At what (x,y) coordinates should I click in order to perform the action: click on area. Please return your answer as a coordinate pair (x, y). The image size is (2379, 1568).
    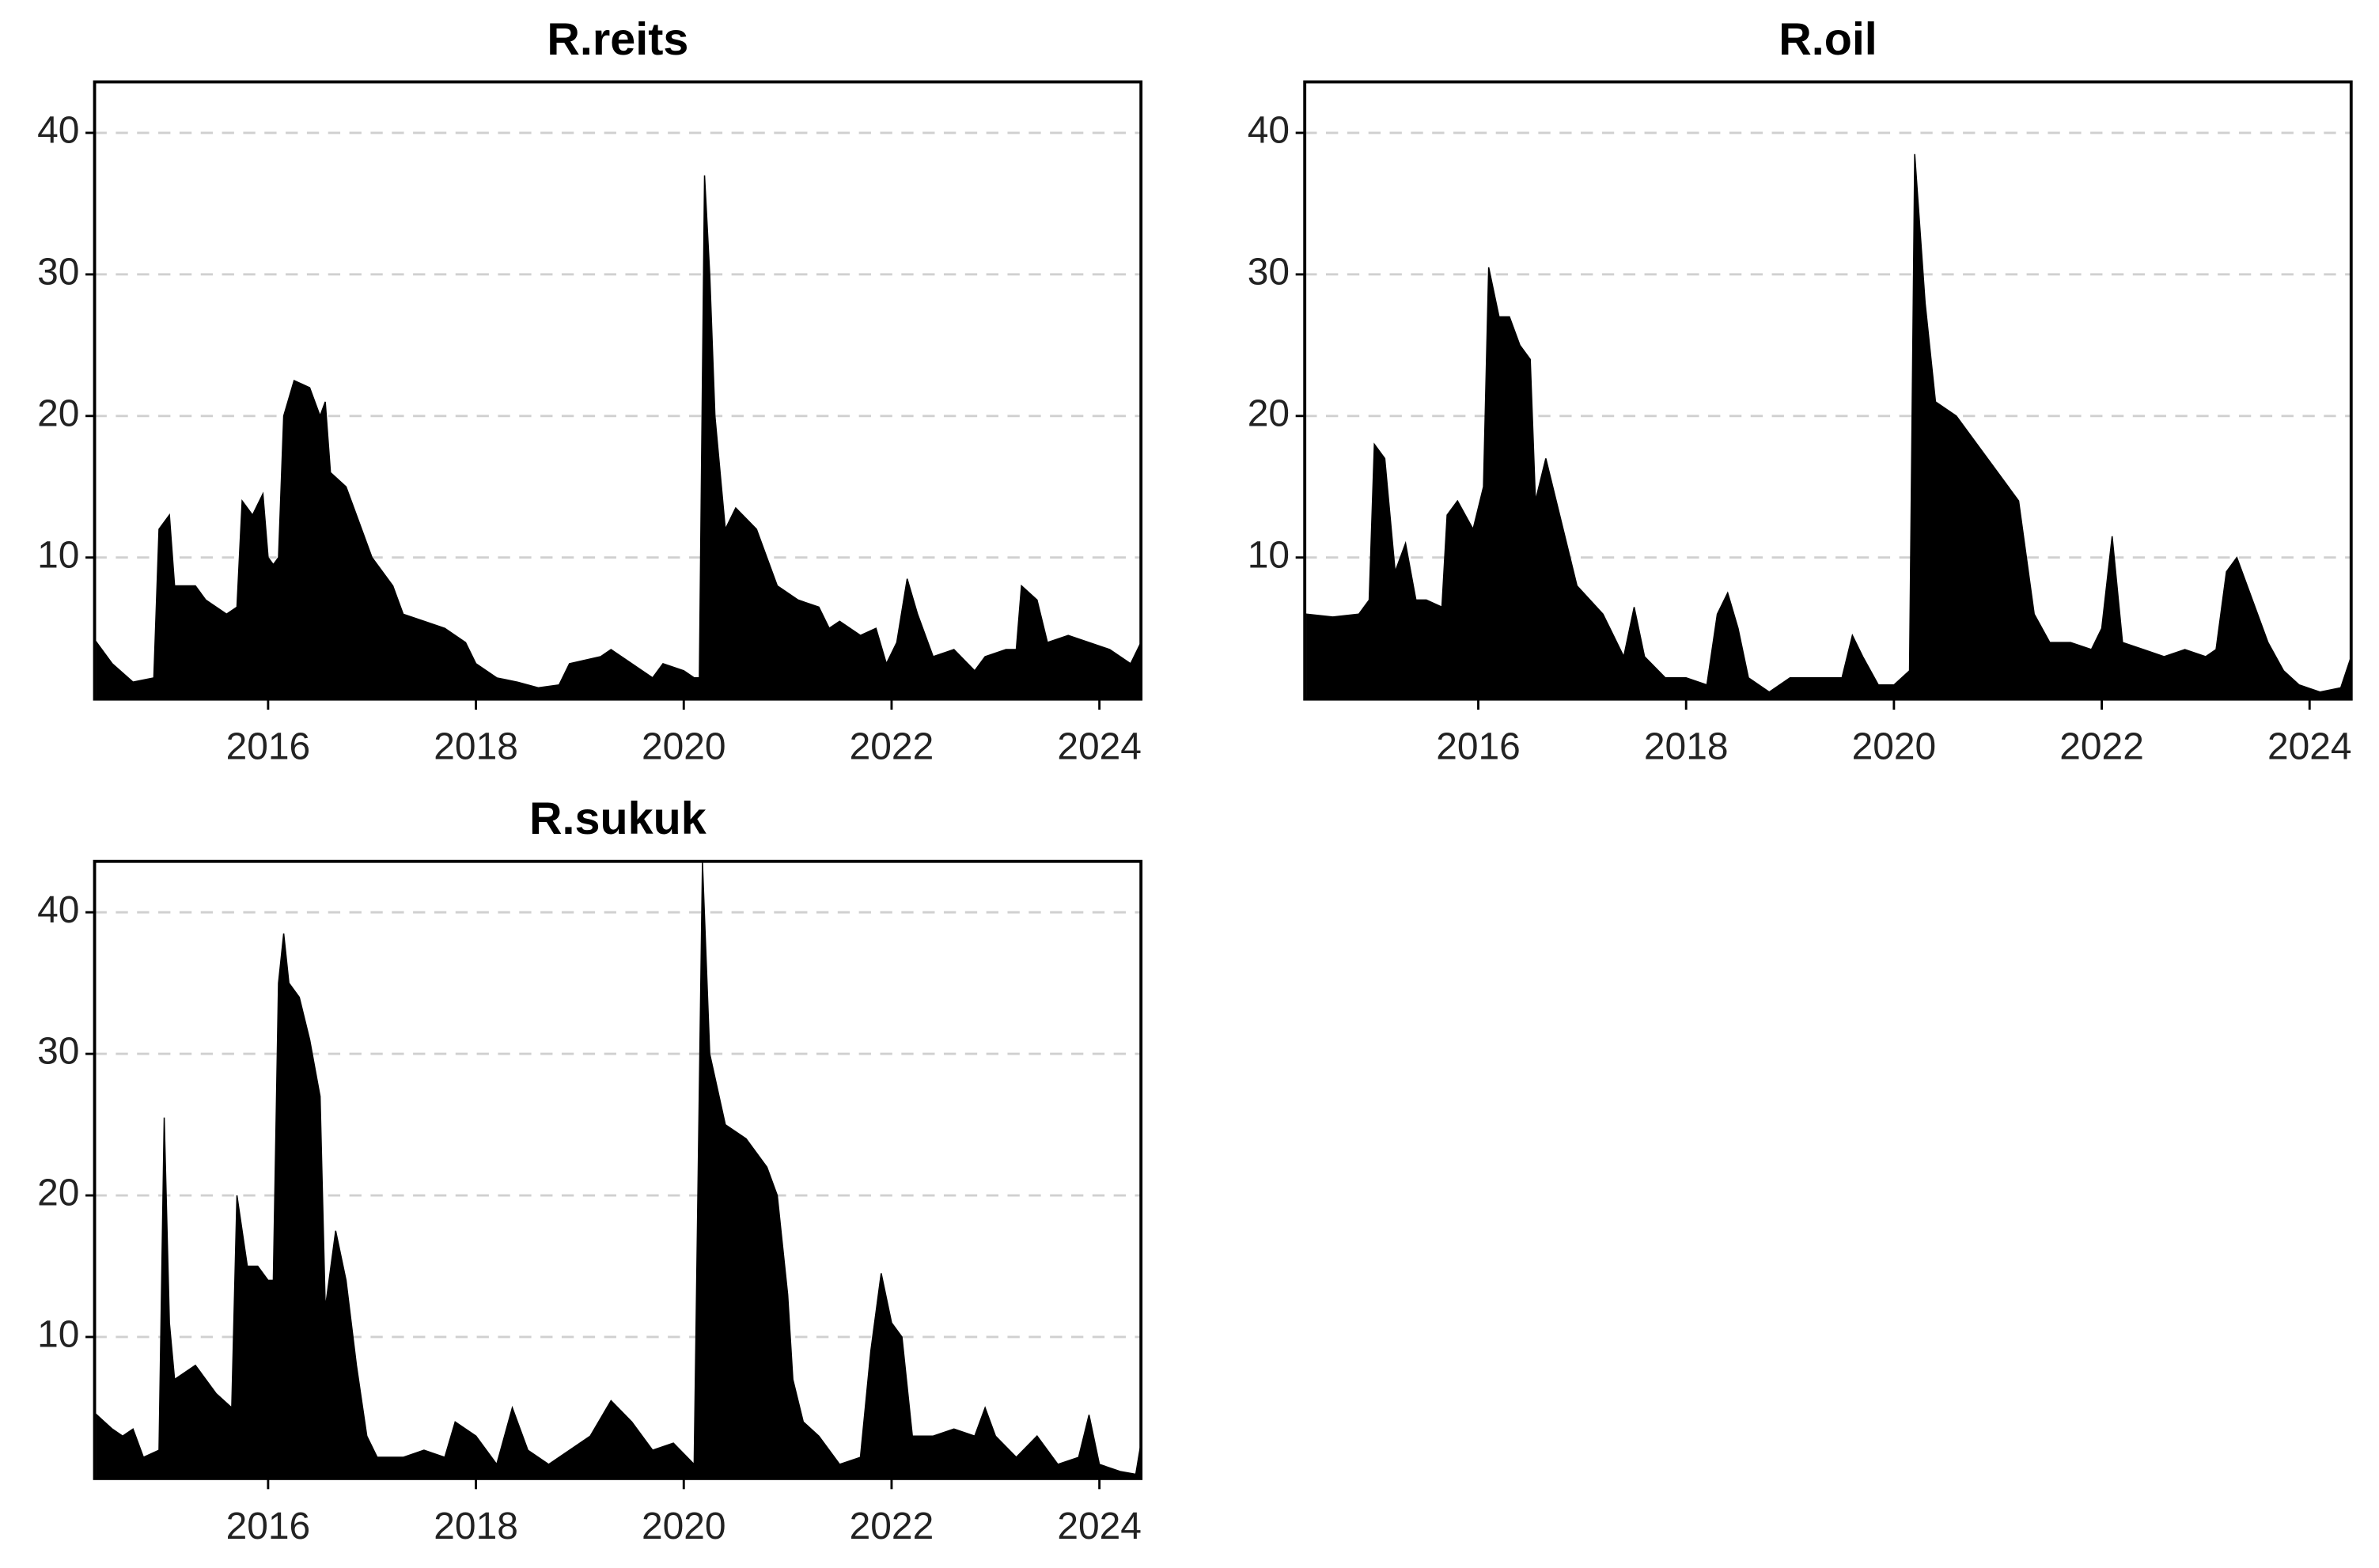
    Looking at the image, I should click on (619, 437).